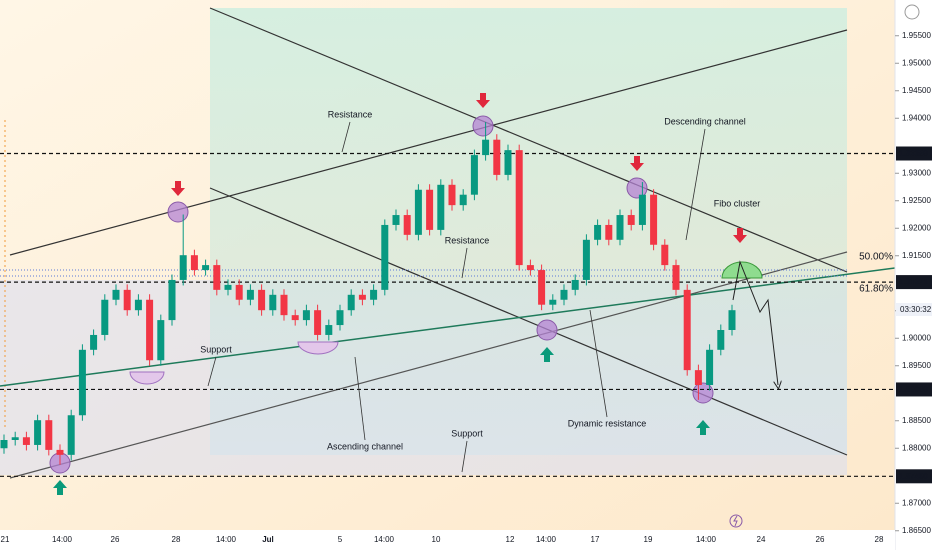  Describe the element at coordinates (916, 172) in the screenshot. I see `y-tick-label: 1.93000` at that location.